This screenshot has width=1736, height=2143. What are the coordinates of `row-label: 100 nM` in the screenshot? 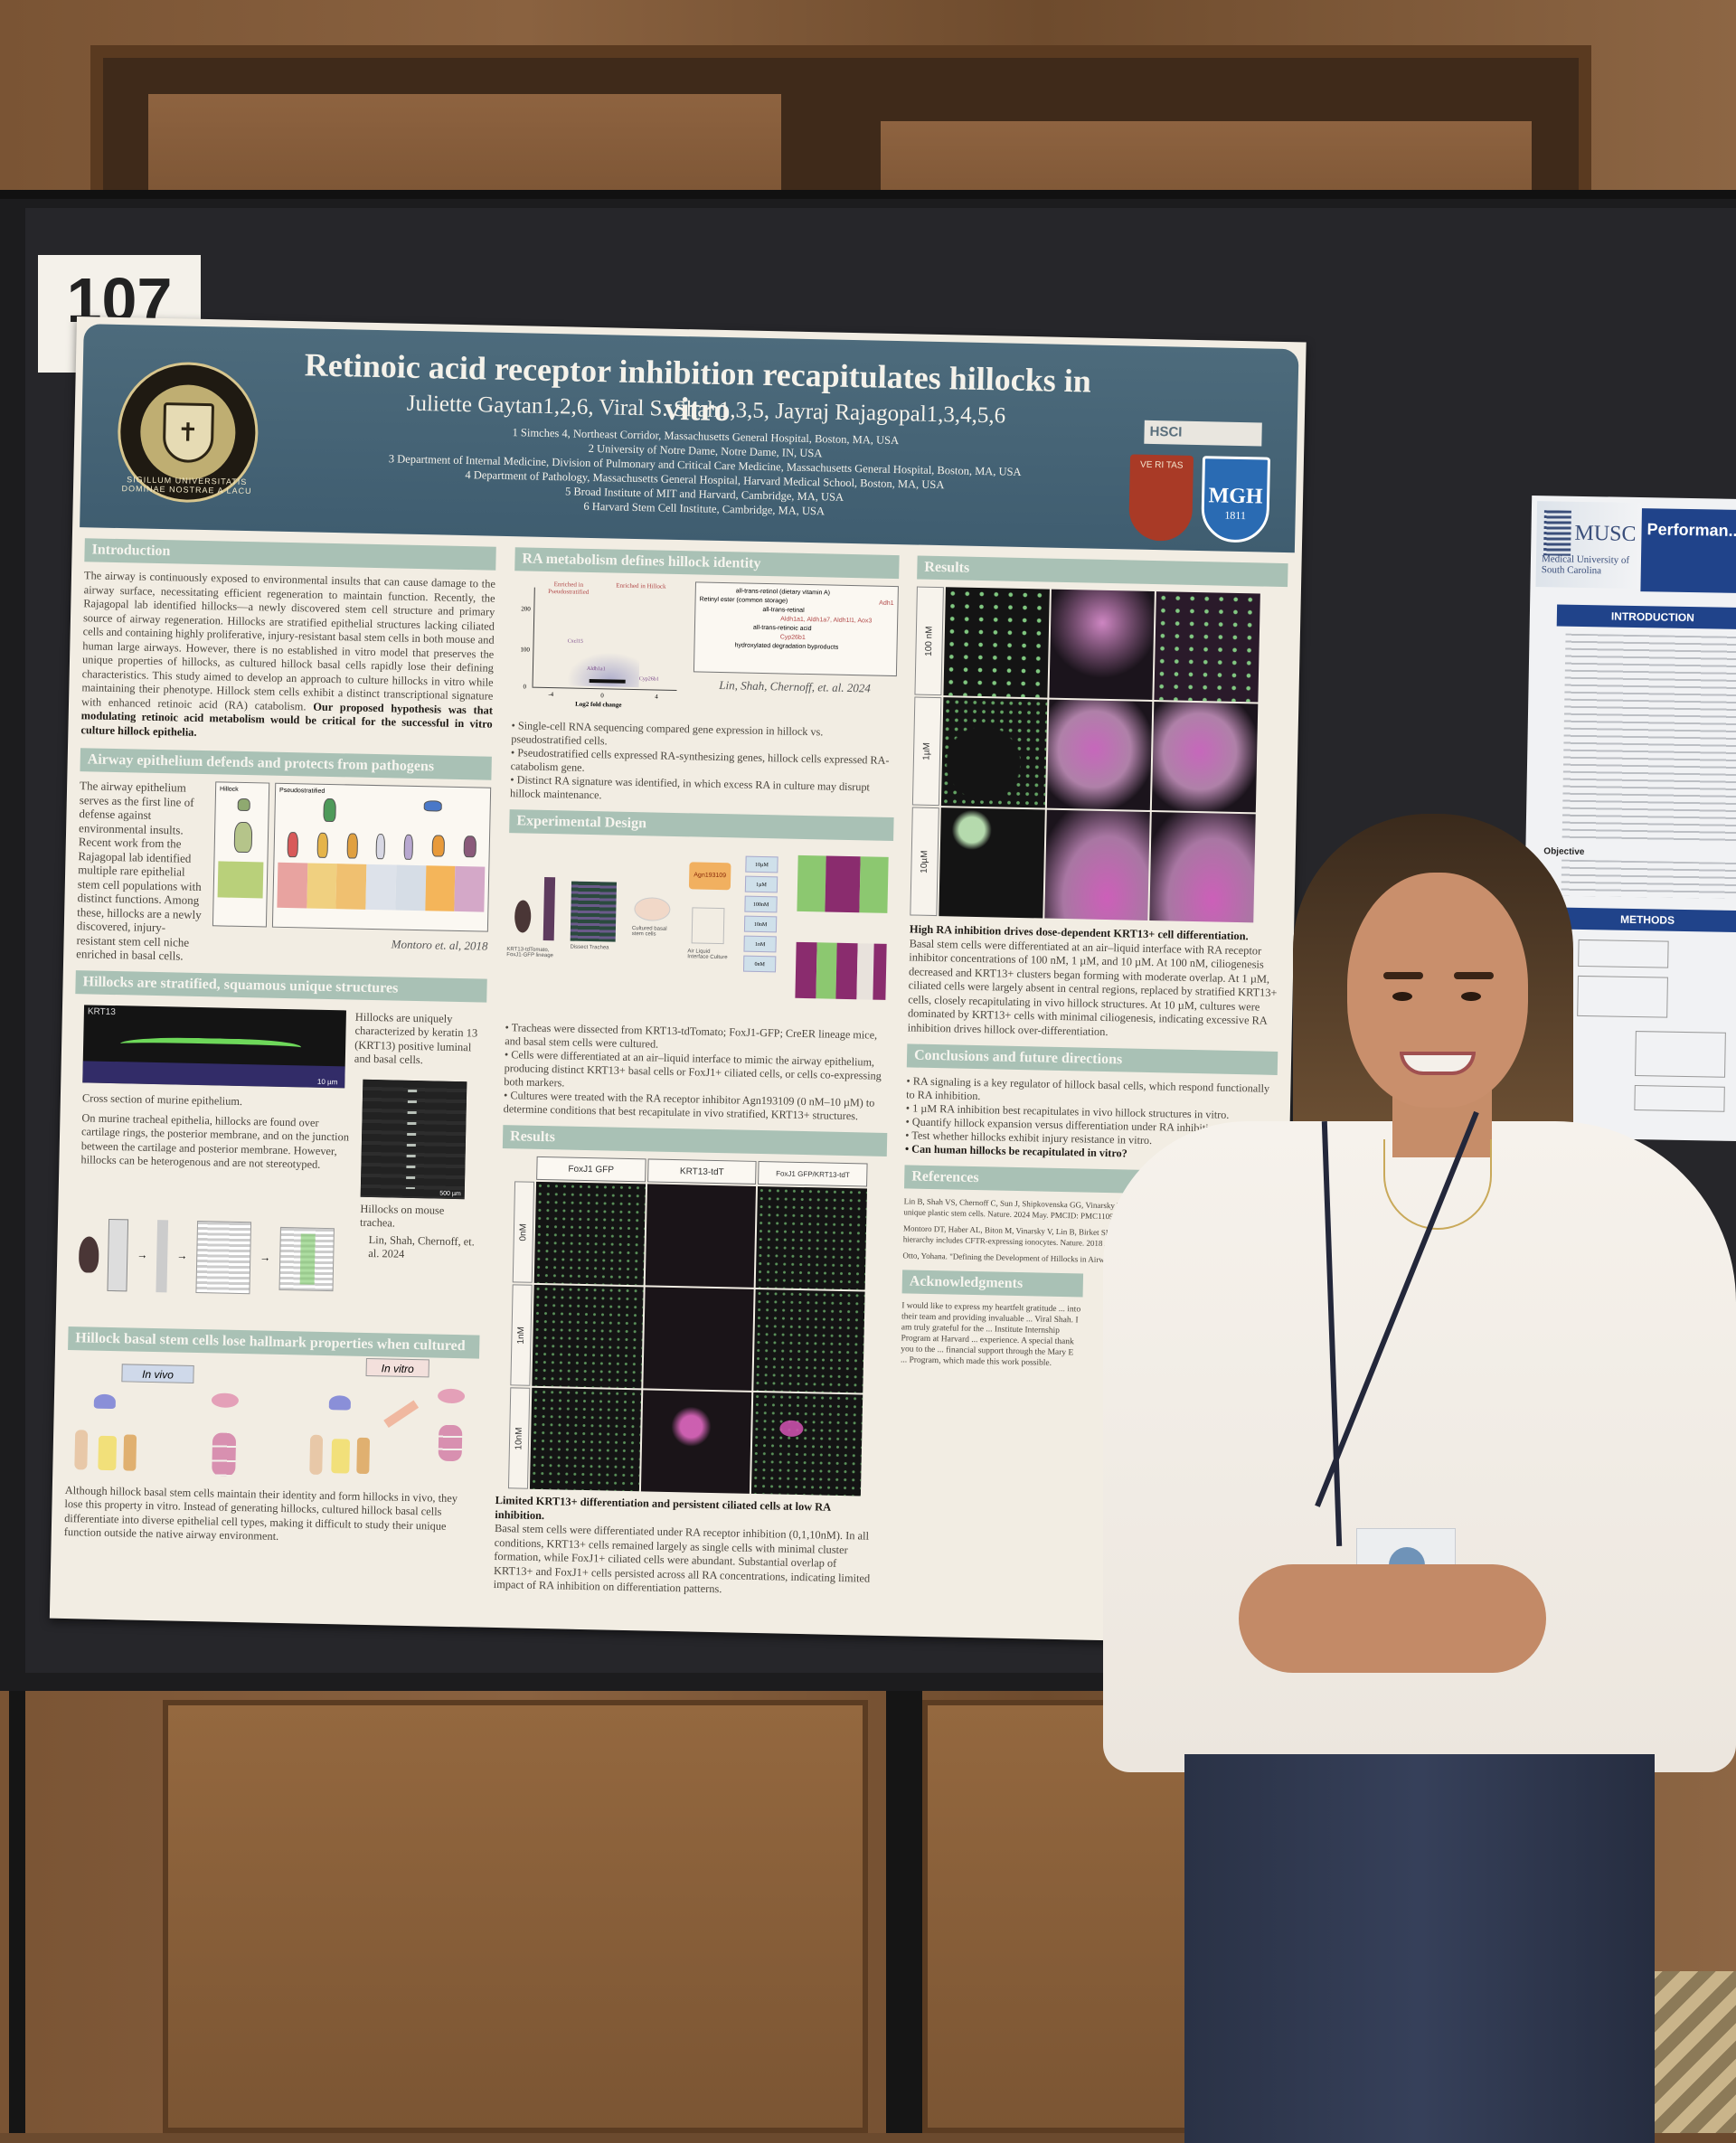 It's located at (929, 641).